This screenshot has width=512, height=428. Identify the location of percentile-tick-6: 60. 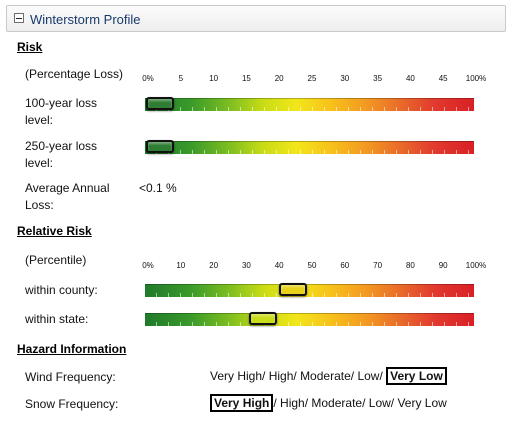
(345, 265).